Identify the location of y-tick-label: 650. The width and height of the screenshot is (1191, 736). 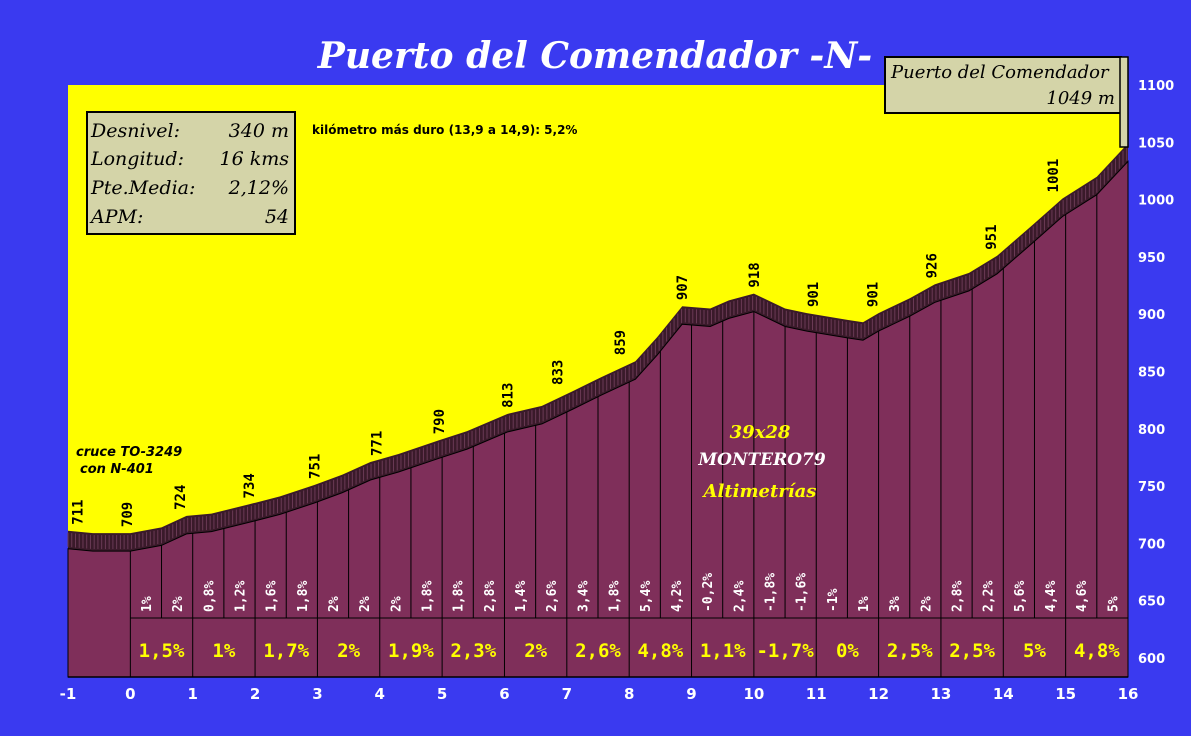
(1151, 602).